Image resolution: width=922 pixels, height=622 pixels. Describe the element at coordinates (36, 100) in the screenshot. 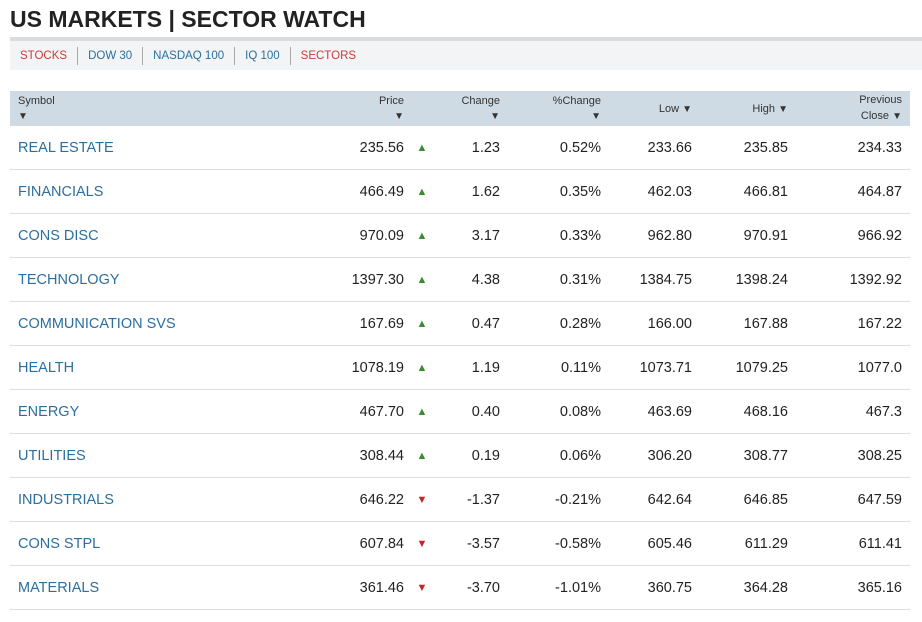

I see `symbol-header: Symbol` at that location.